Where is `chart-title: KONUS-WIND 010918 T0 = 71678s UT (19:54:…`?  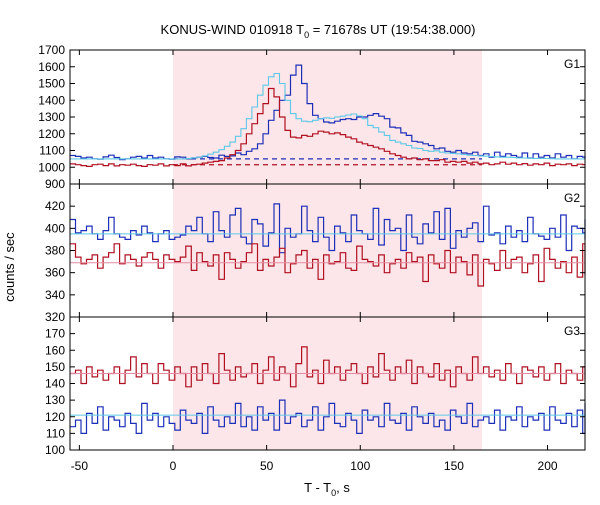 chart-title: KONUS-WIND 010918 T0 = 71678s UT (19:54:… is located at coordinates (318, 31).